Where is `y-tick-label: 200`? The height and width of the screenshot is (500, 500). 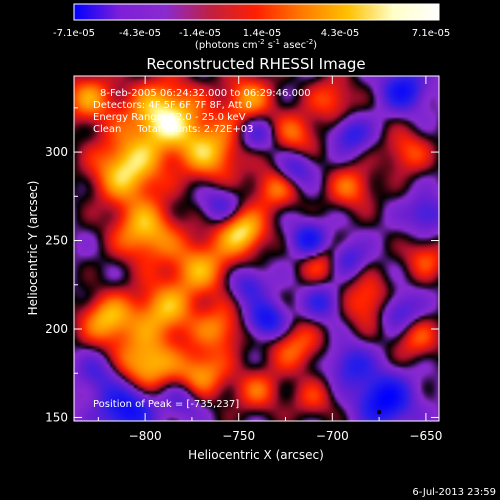
y-tick-label: 200 is located at coordinates (56, 329).